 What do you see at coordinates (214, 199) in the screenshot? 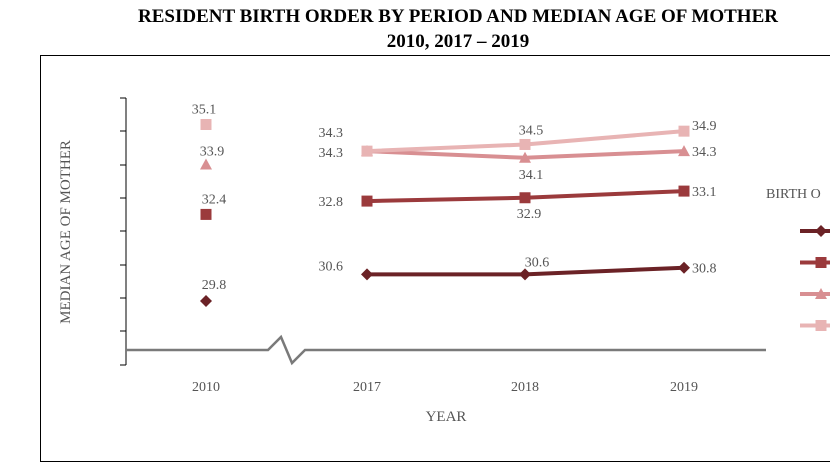
I see `data-label: 32.4` at bounding box center [214, 199].